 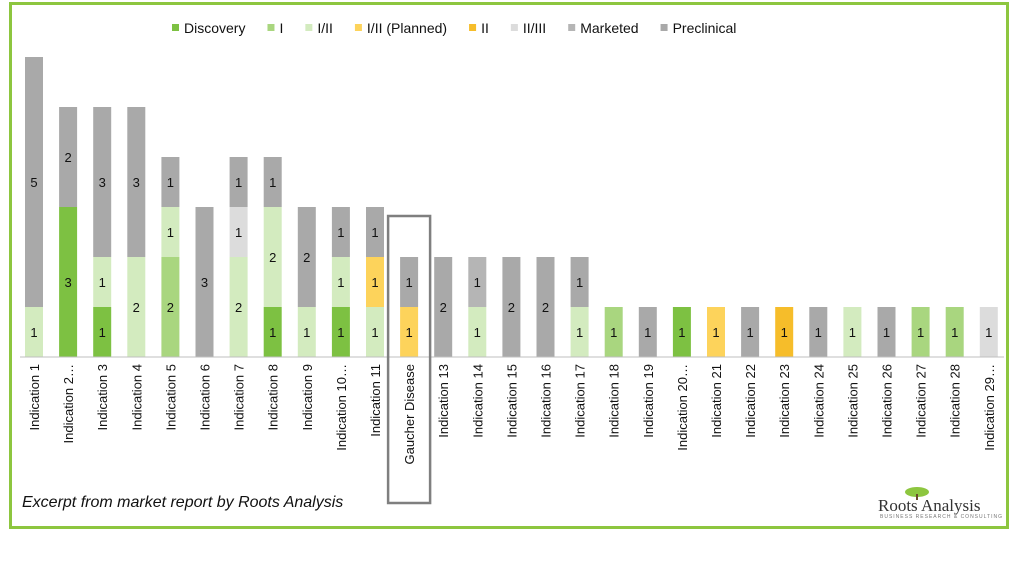 What do you see at coordinates (580, 401) in the screenshot?
I see `category-tick-label: Indication 17` at bounding box center [580, 401].